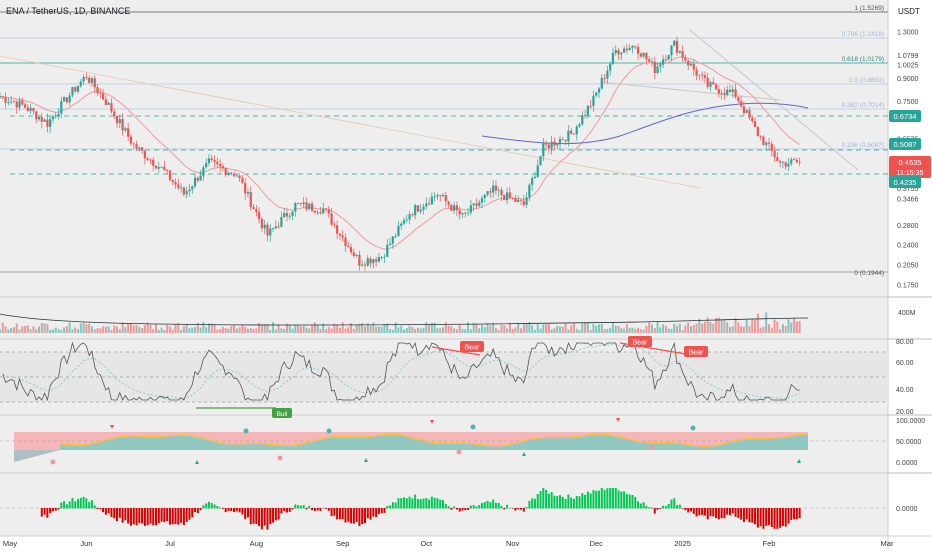 The width and height of the screenshot is (932, 555). Describe the element at coordinates (449, 145) in the screenshot. I see `horizontal-levels` at that location.